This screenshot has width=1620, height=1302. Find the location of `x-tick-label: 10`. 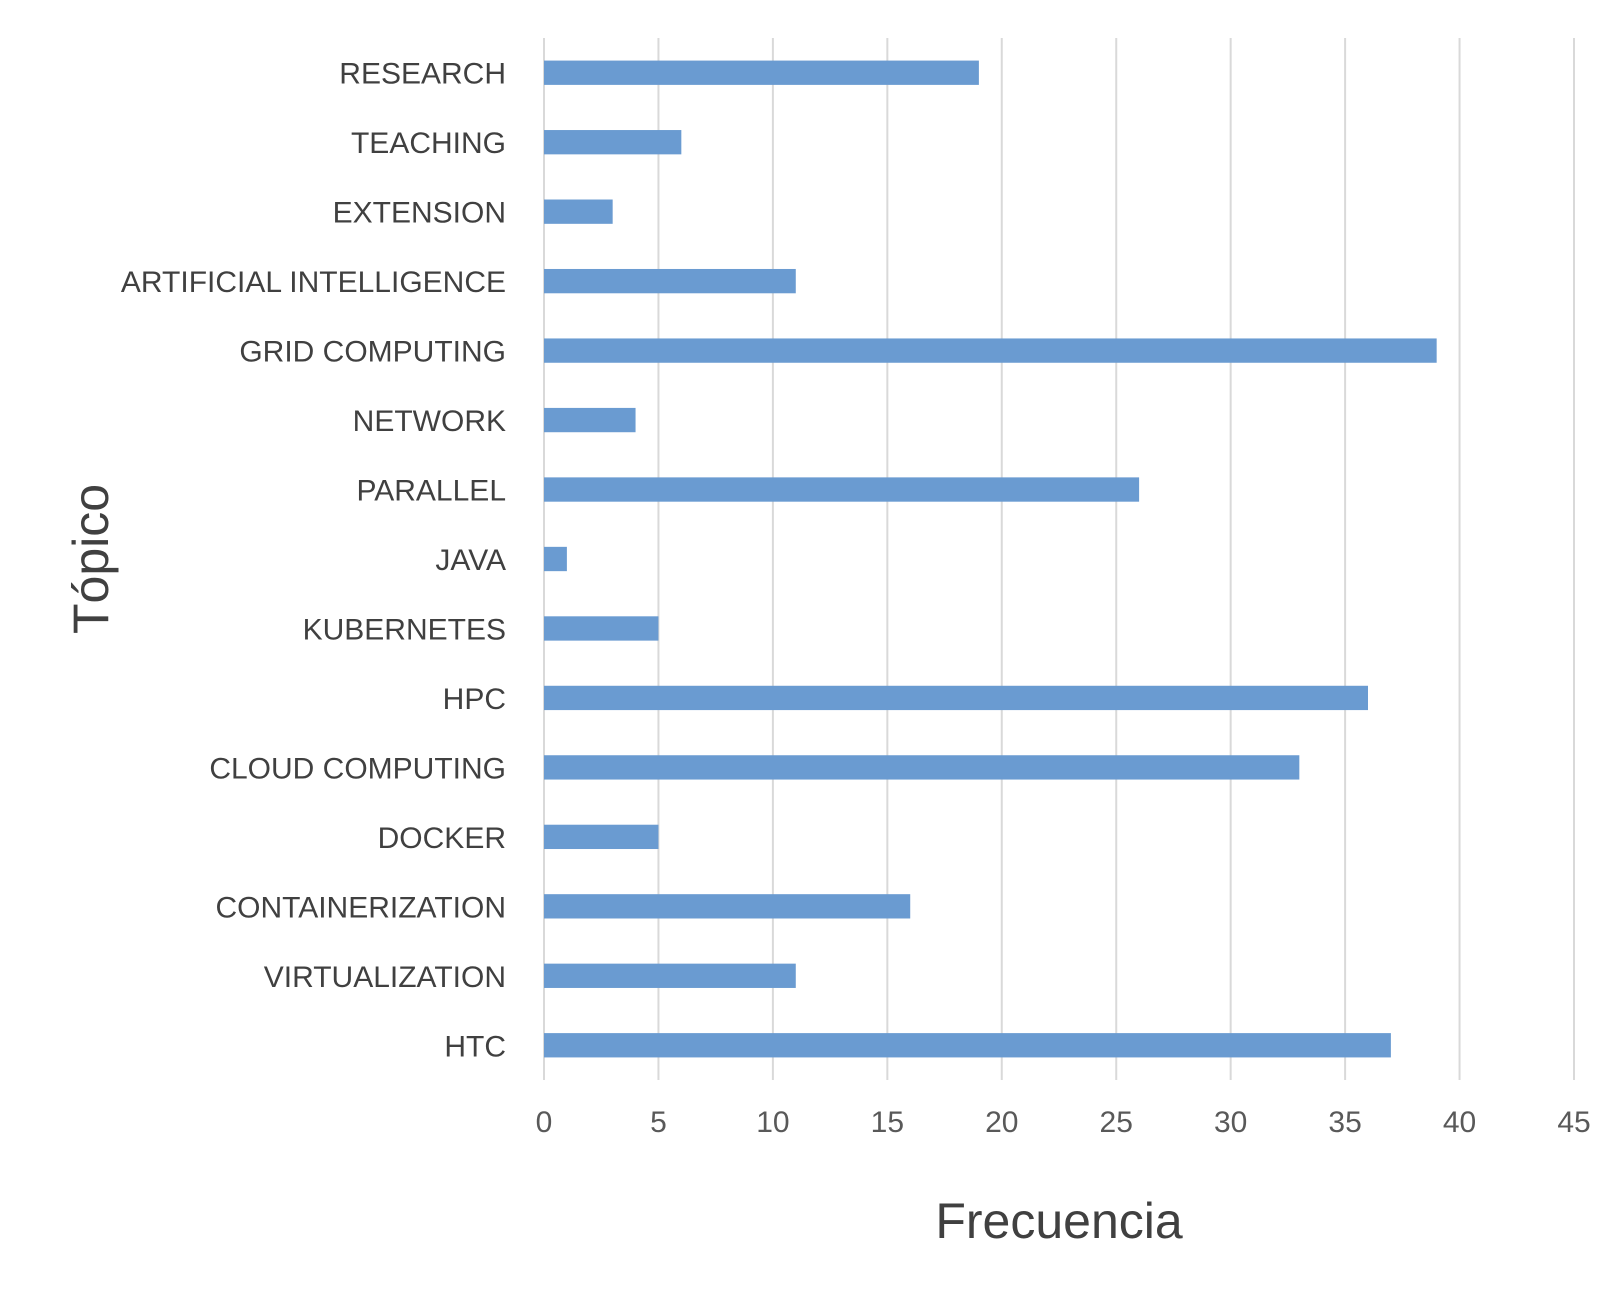

x-tick-label: 10 is located at coordinates (772, 1122).